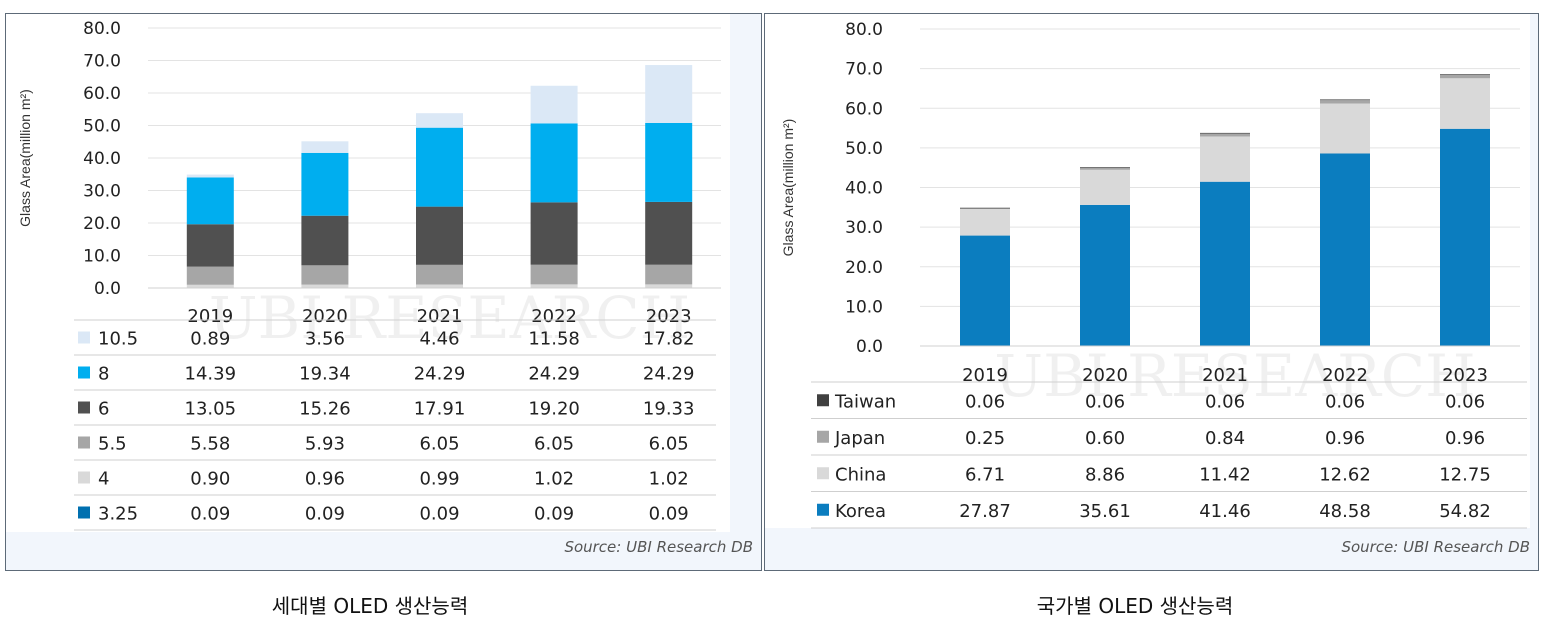  Describe the element at coordinates (325, 409) in the screenshot. I see `table-cell-value: 15.26` at that location.